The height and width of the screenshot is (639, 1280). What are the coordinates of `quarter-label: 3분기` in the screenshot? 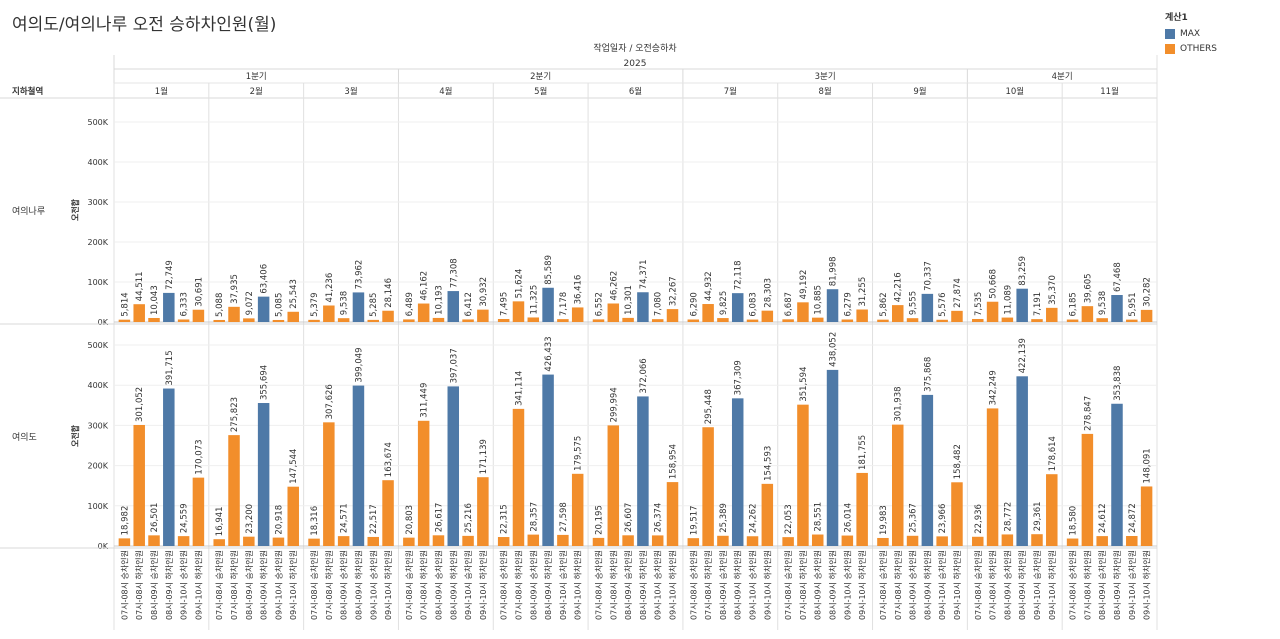 It's located at (825, 77).